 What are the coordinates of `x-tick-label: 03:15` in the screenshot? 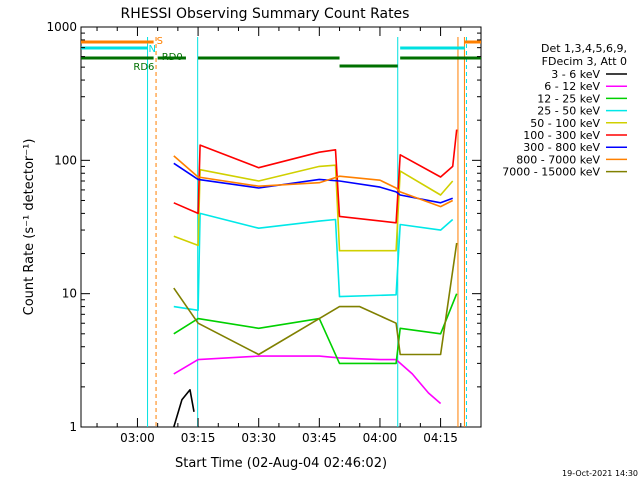 It's located at (198, 438).